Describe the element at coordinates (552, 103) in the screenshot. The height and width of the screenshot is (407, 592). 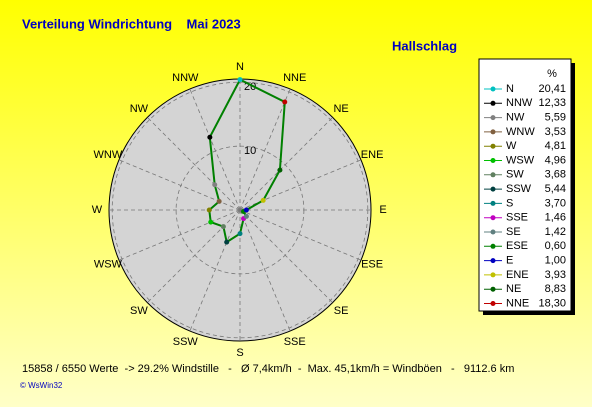
I see `legend-value: 12,33` at that location.